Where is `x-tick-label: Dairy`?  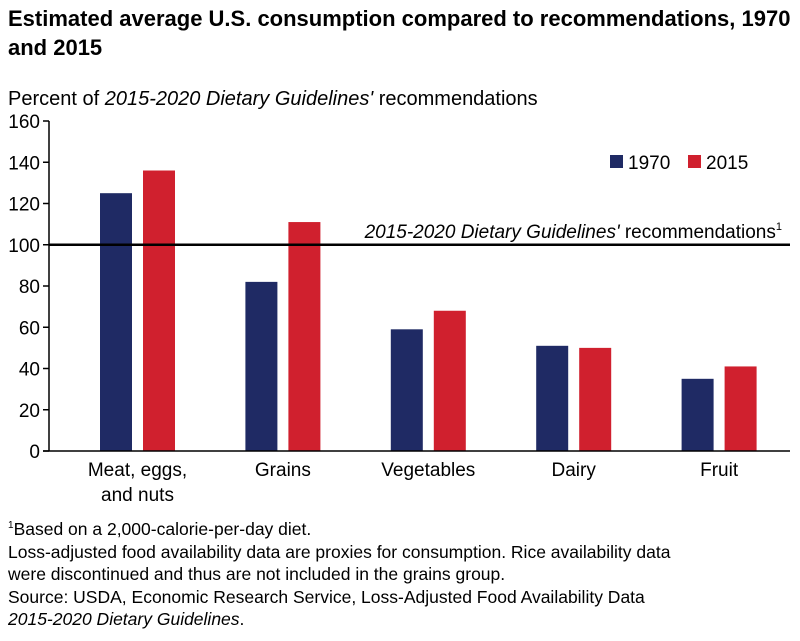 x-tick-label: Dairy is located at coordinates (574, 470).